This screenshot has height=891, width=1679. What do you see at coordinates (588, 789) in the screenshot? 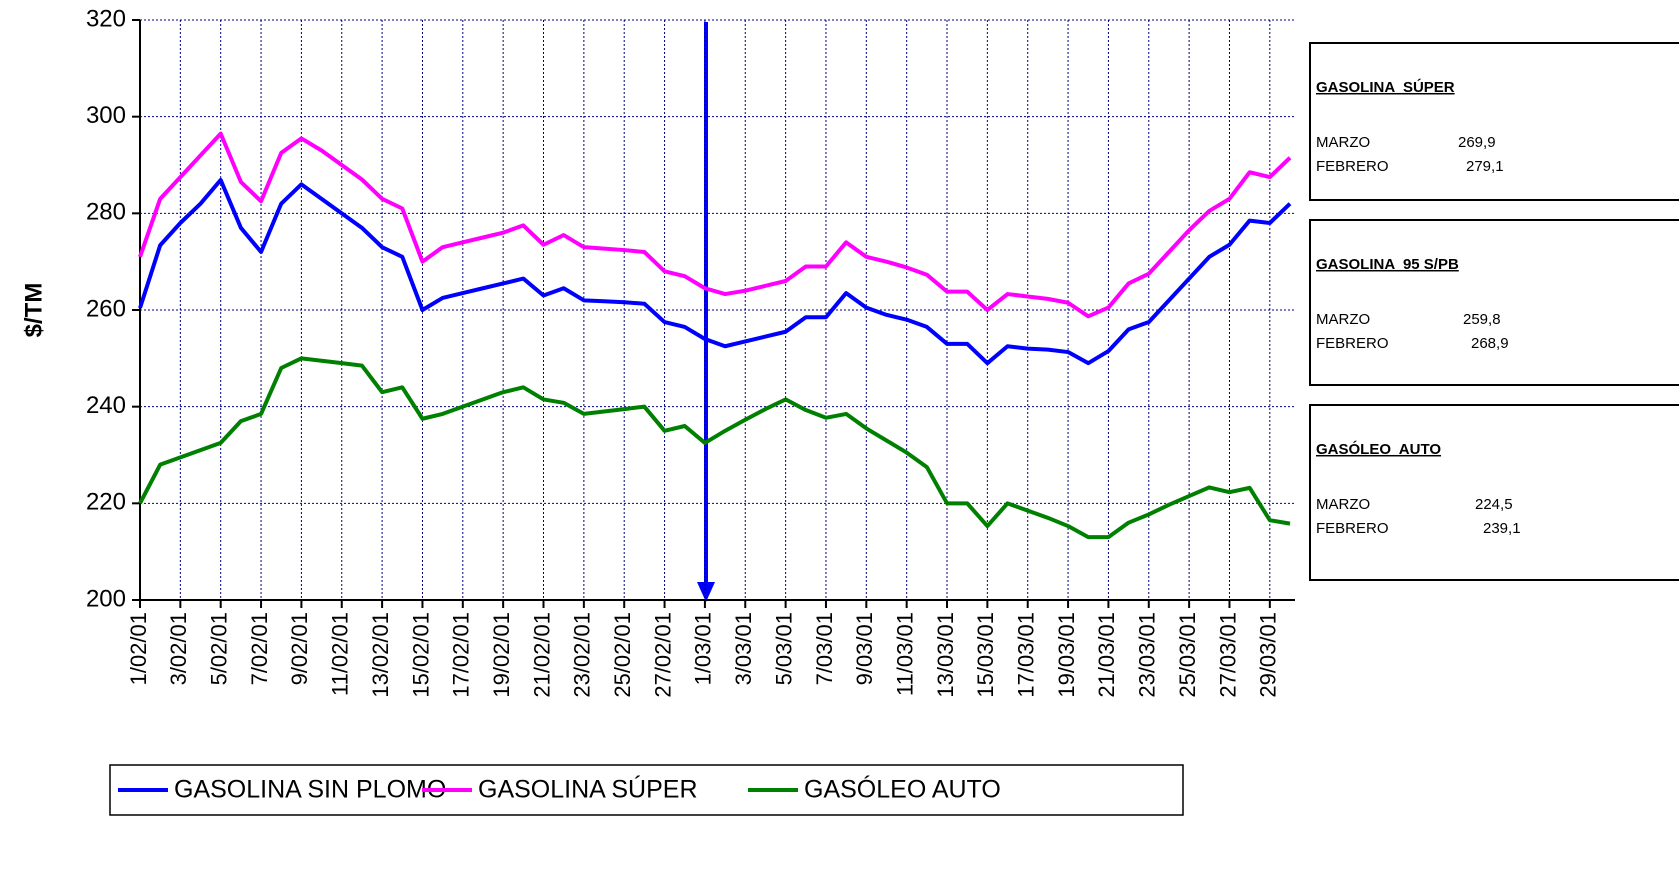
I see `legend-label: GASOLINA SÚPER` at bounding box center [588, 789].